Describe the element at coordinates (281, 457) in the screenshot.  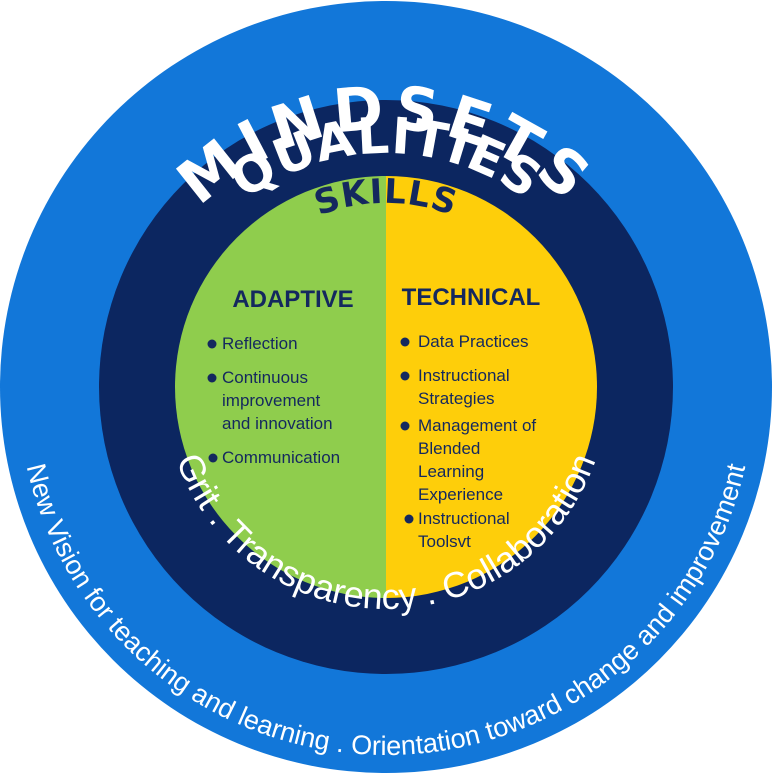
I see `skill-item-line: Communication` at that location.